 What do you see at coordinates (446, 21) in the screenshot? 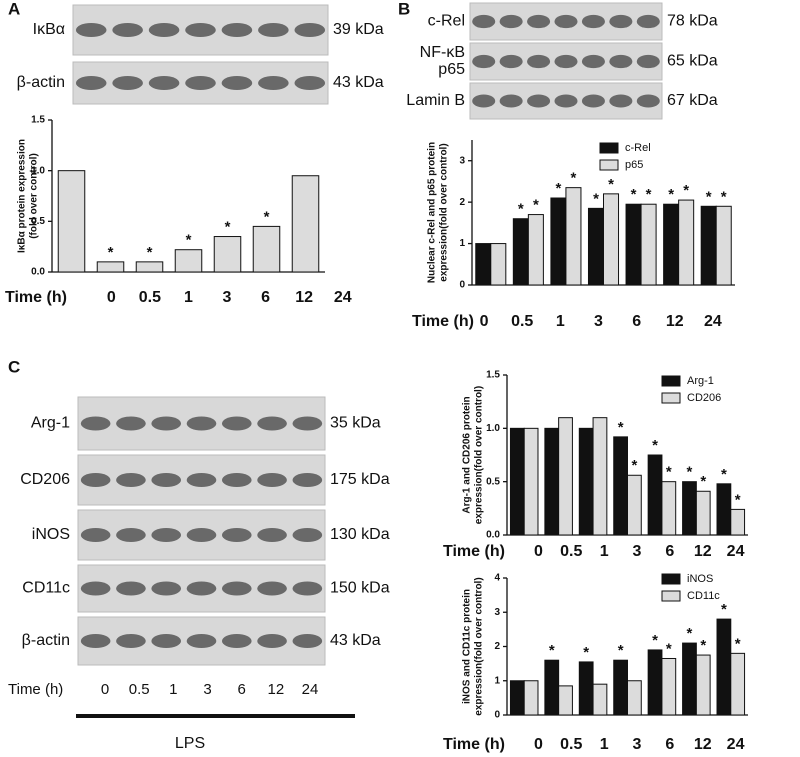
I see `blot-label: c-Rel` at bounding box center [446, 21].